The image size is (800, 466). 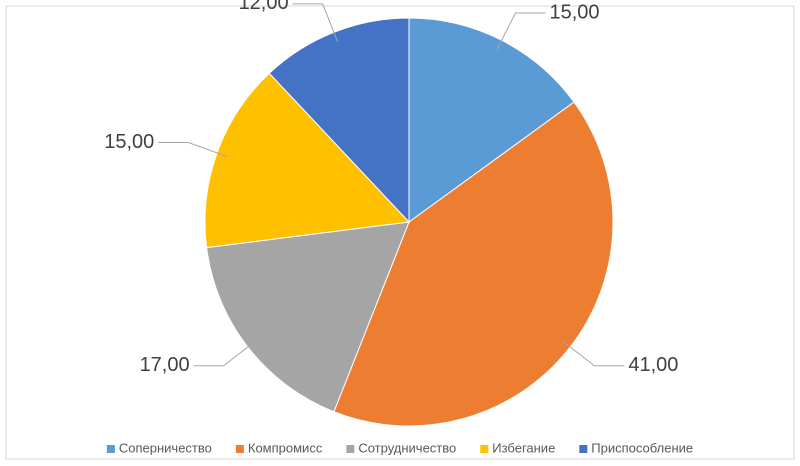 I want to click on data-label: 12,00, so click(x=264, y=7).